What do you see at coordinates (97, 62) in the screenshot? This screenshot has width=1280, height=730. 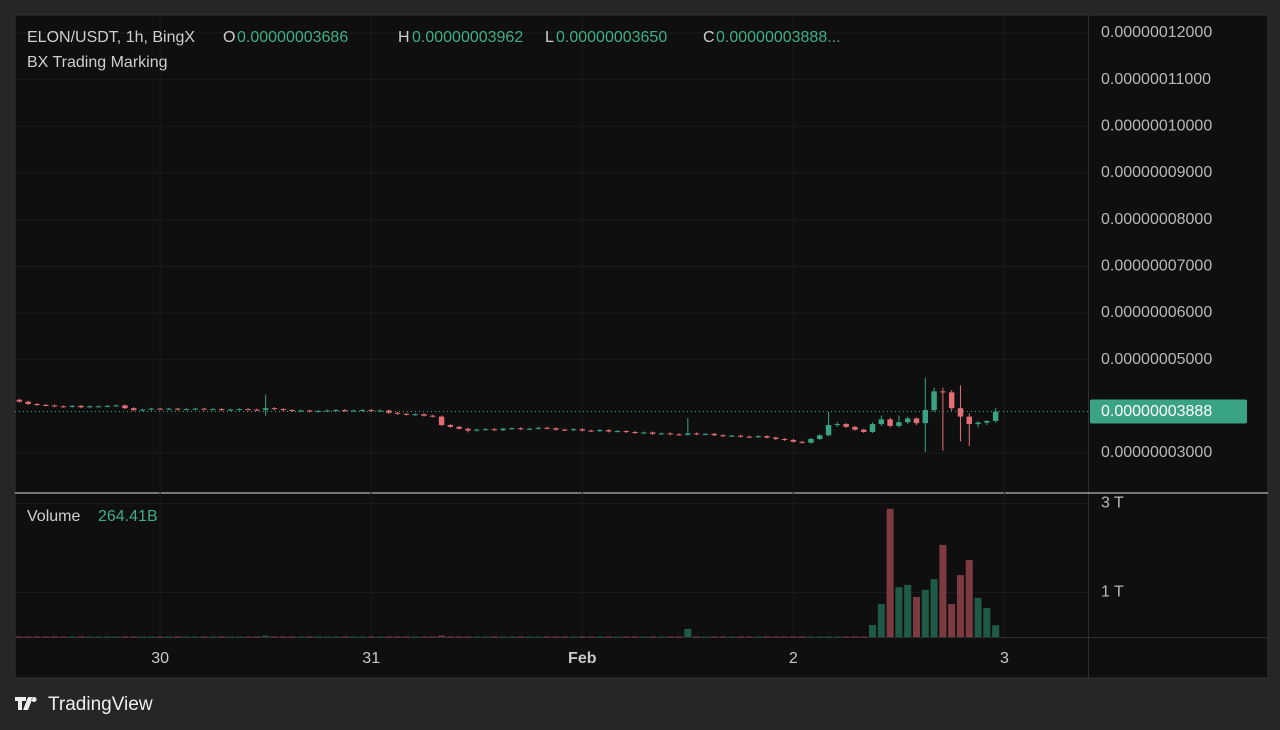 I see `indicator-name: BX Trading Marking` at bounding box center [97, 62].